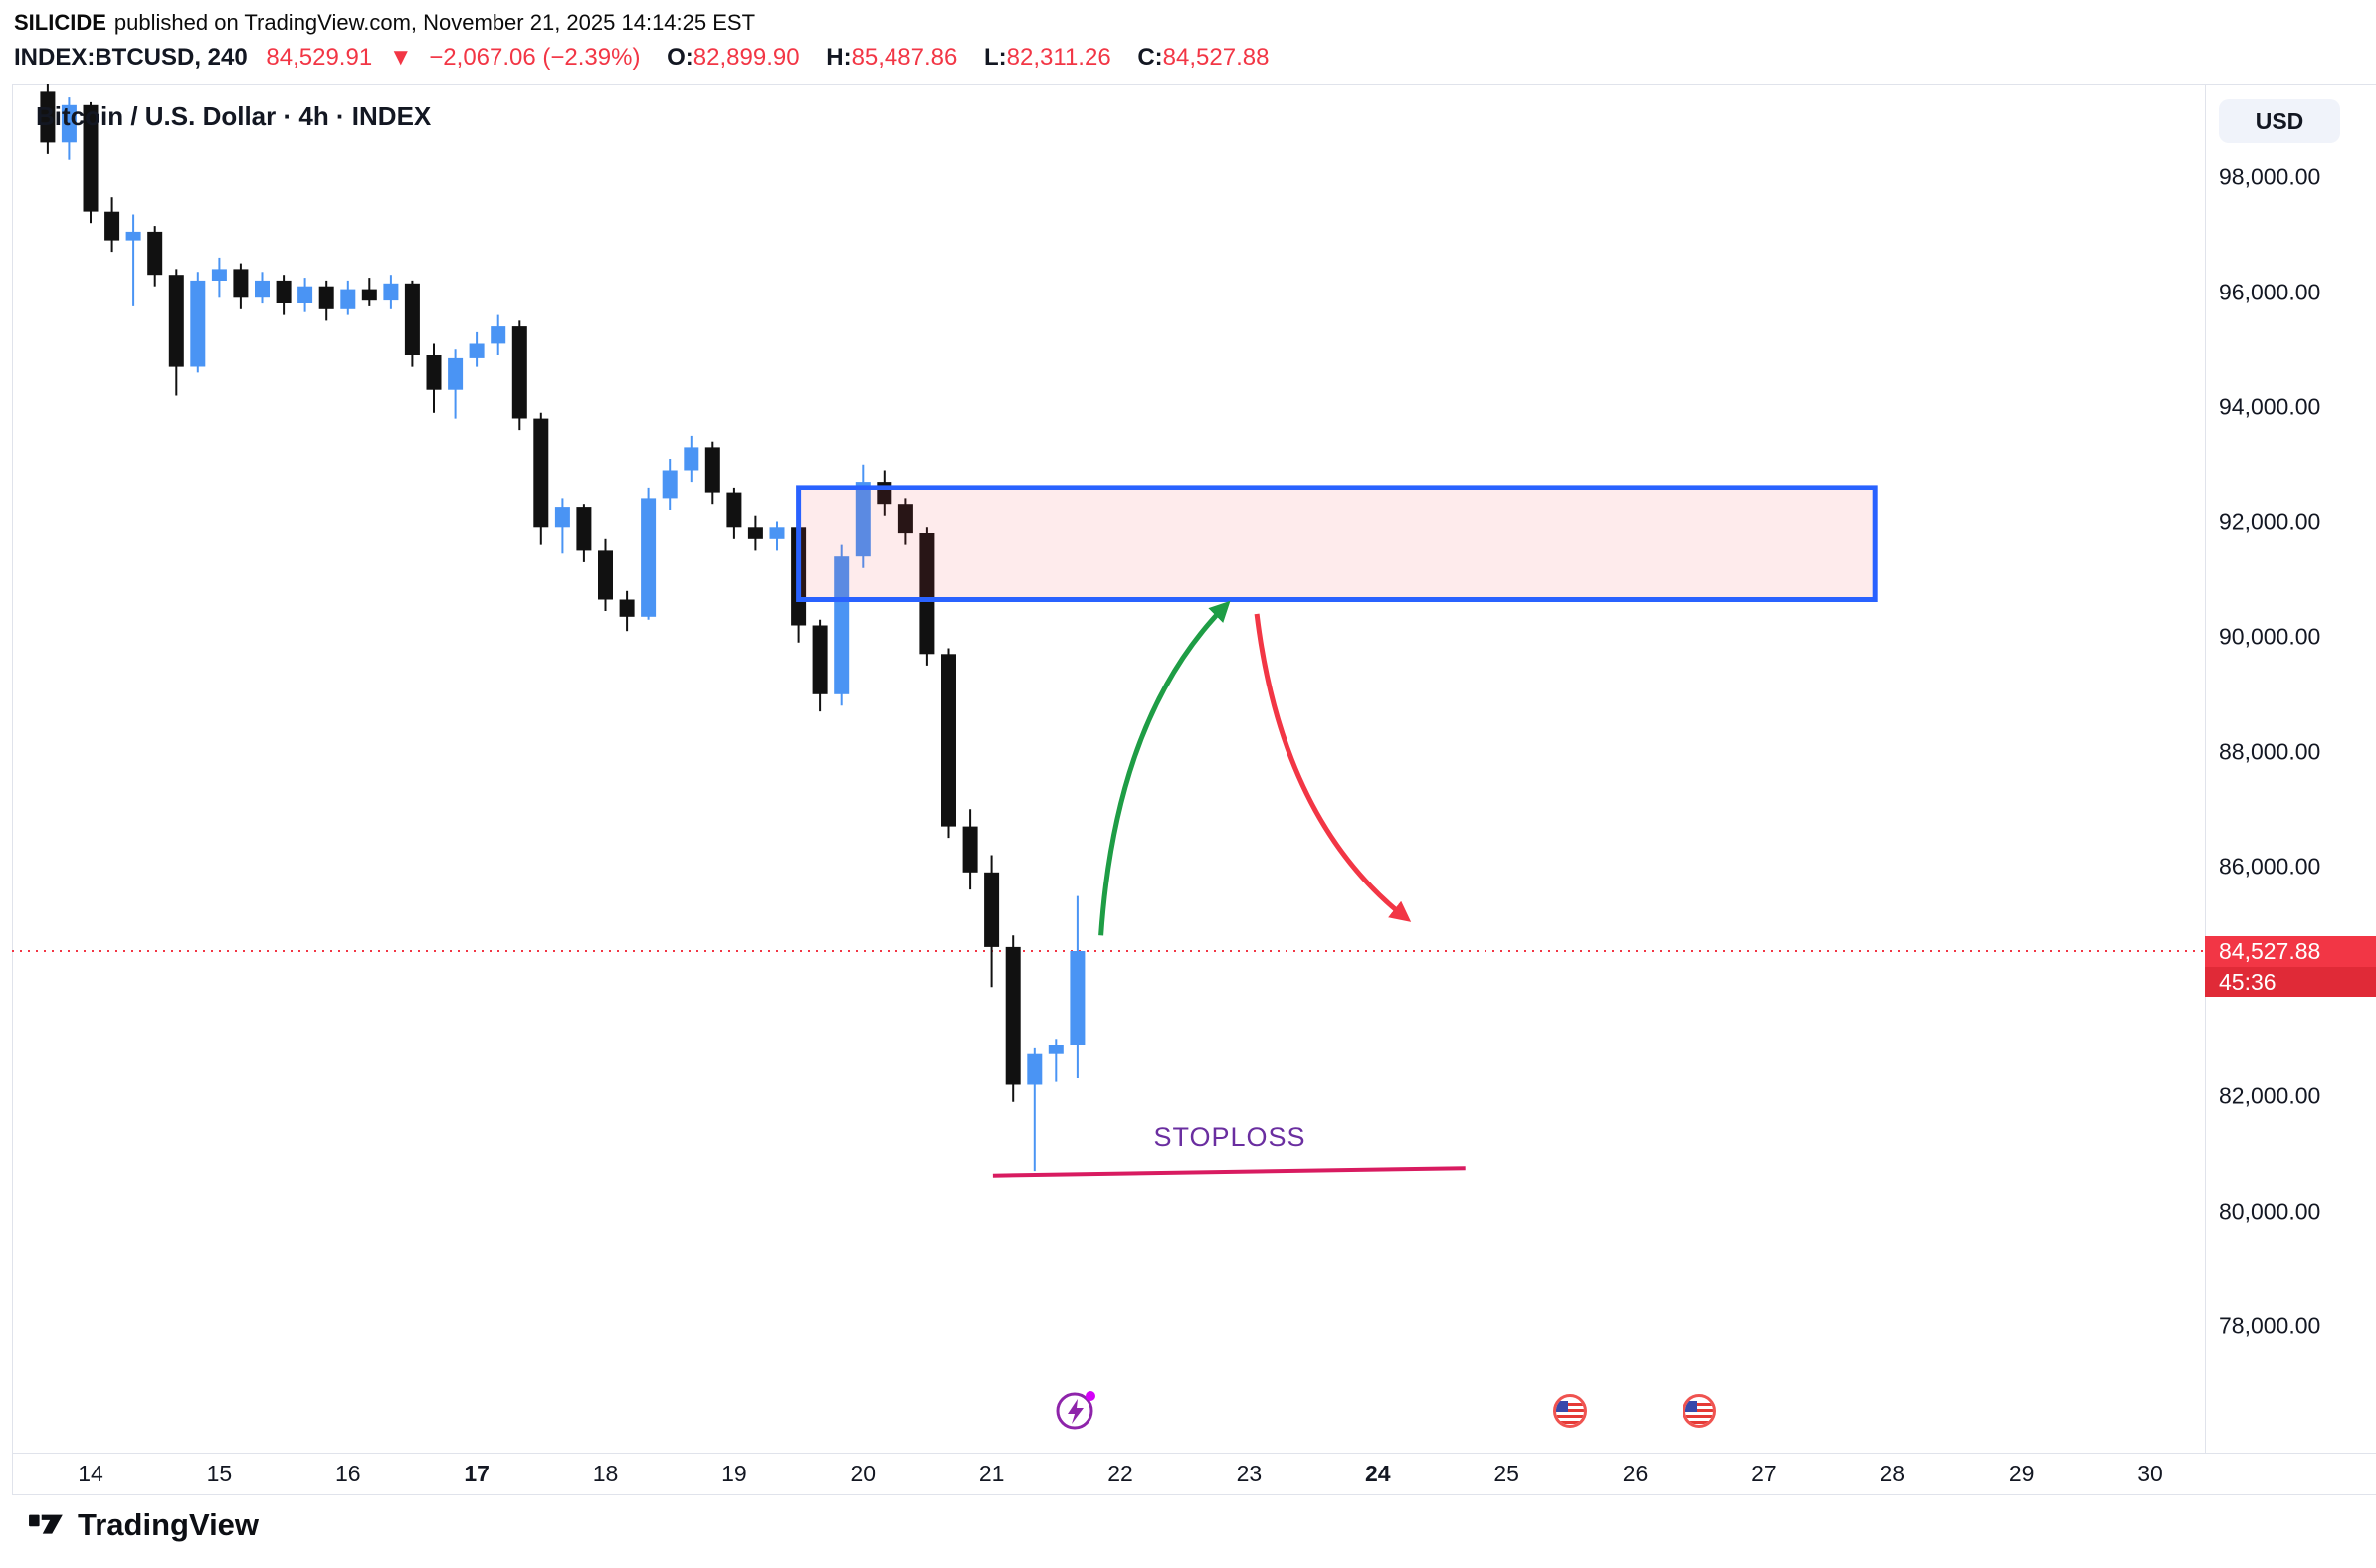 This screenshot has width=2376, height=1568. I want to click on price-axis-label: 96,000.00, so click(2270, 291).